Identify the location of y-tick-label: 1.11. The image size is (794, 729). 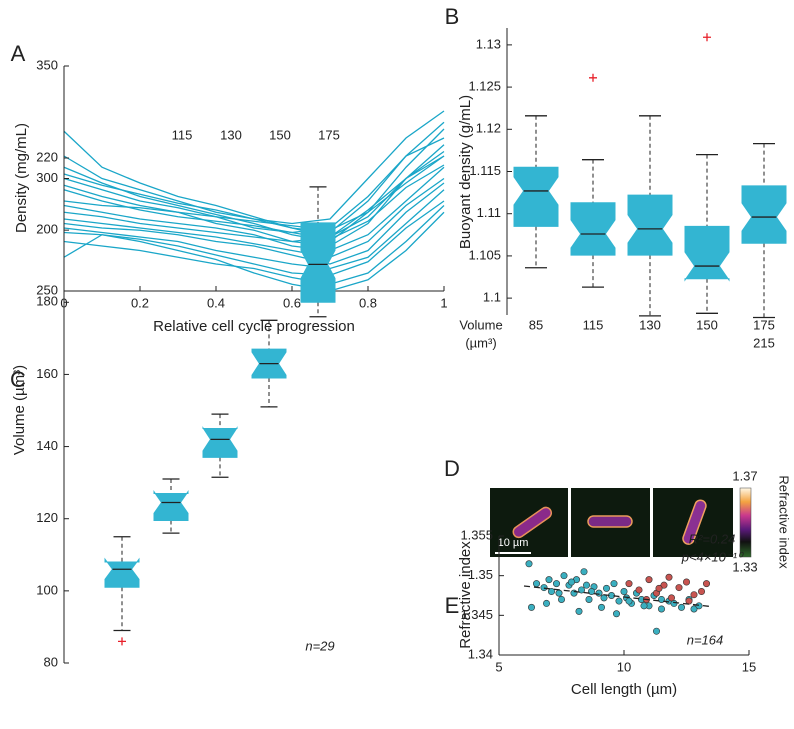
(489, 212).